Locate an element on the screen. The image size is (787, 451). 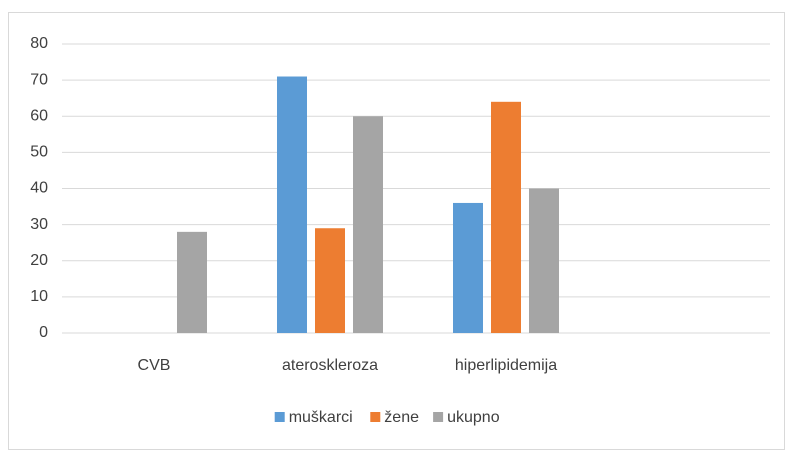
legend-label: ukupno is located at coordinates (473, 417).